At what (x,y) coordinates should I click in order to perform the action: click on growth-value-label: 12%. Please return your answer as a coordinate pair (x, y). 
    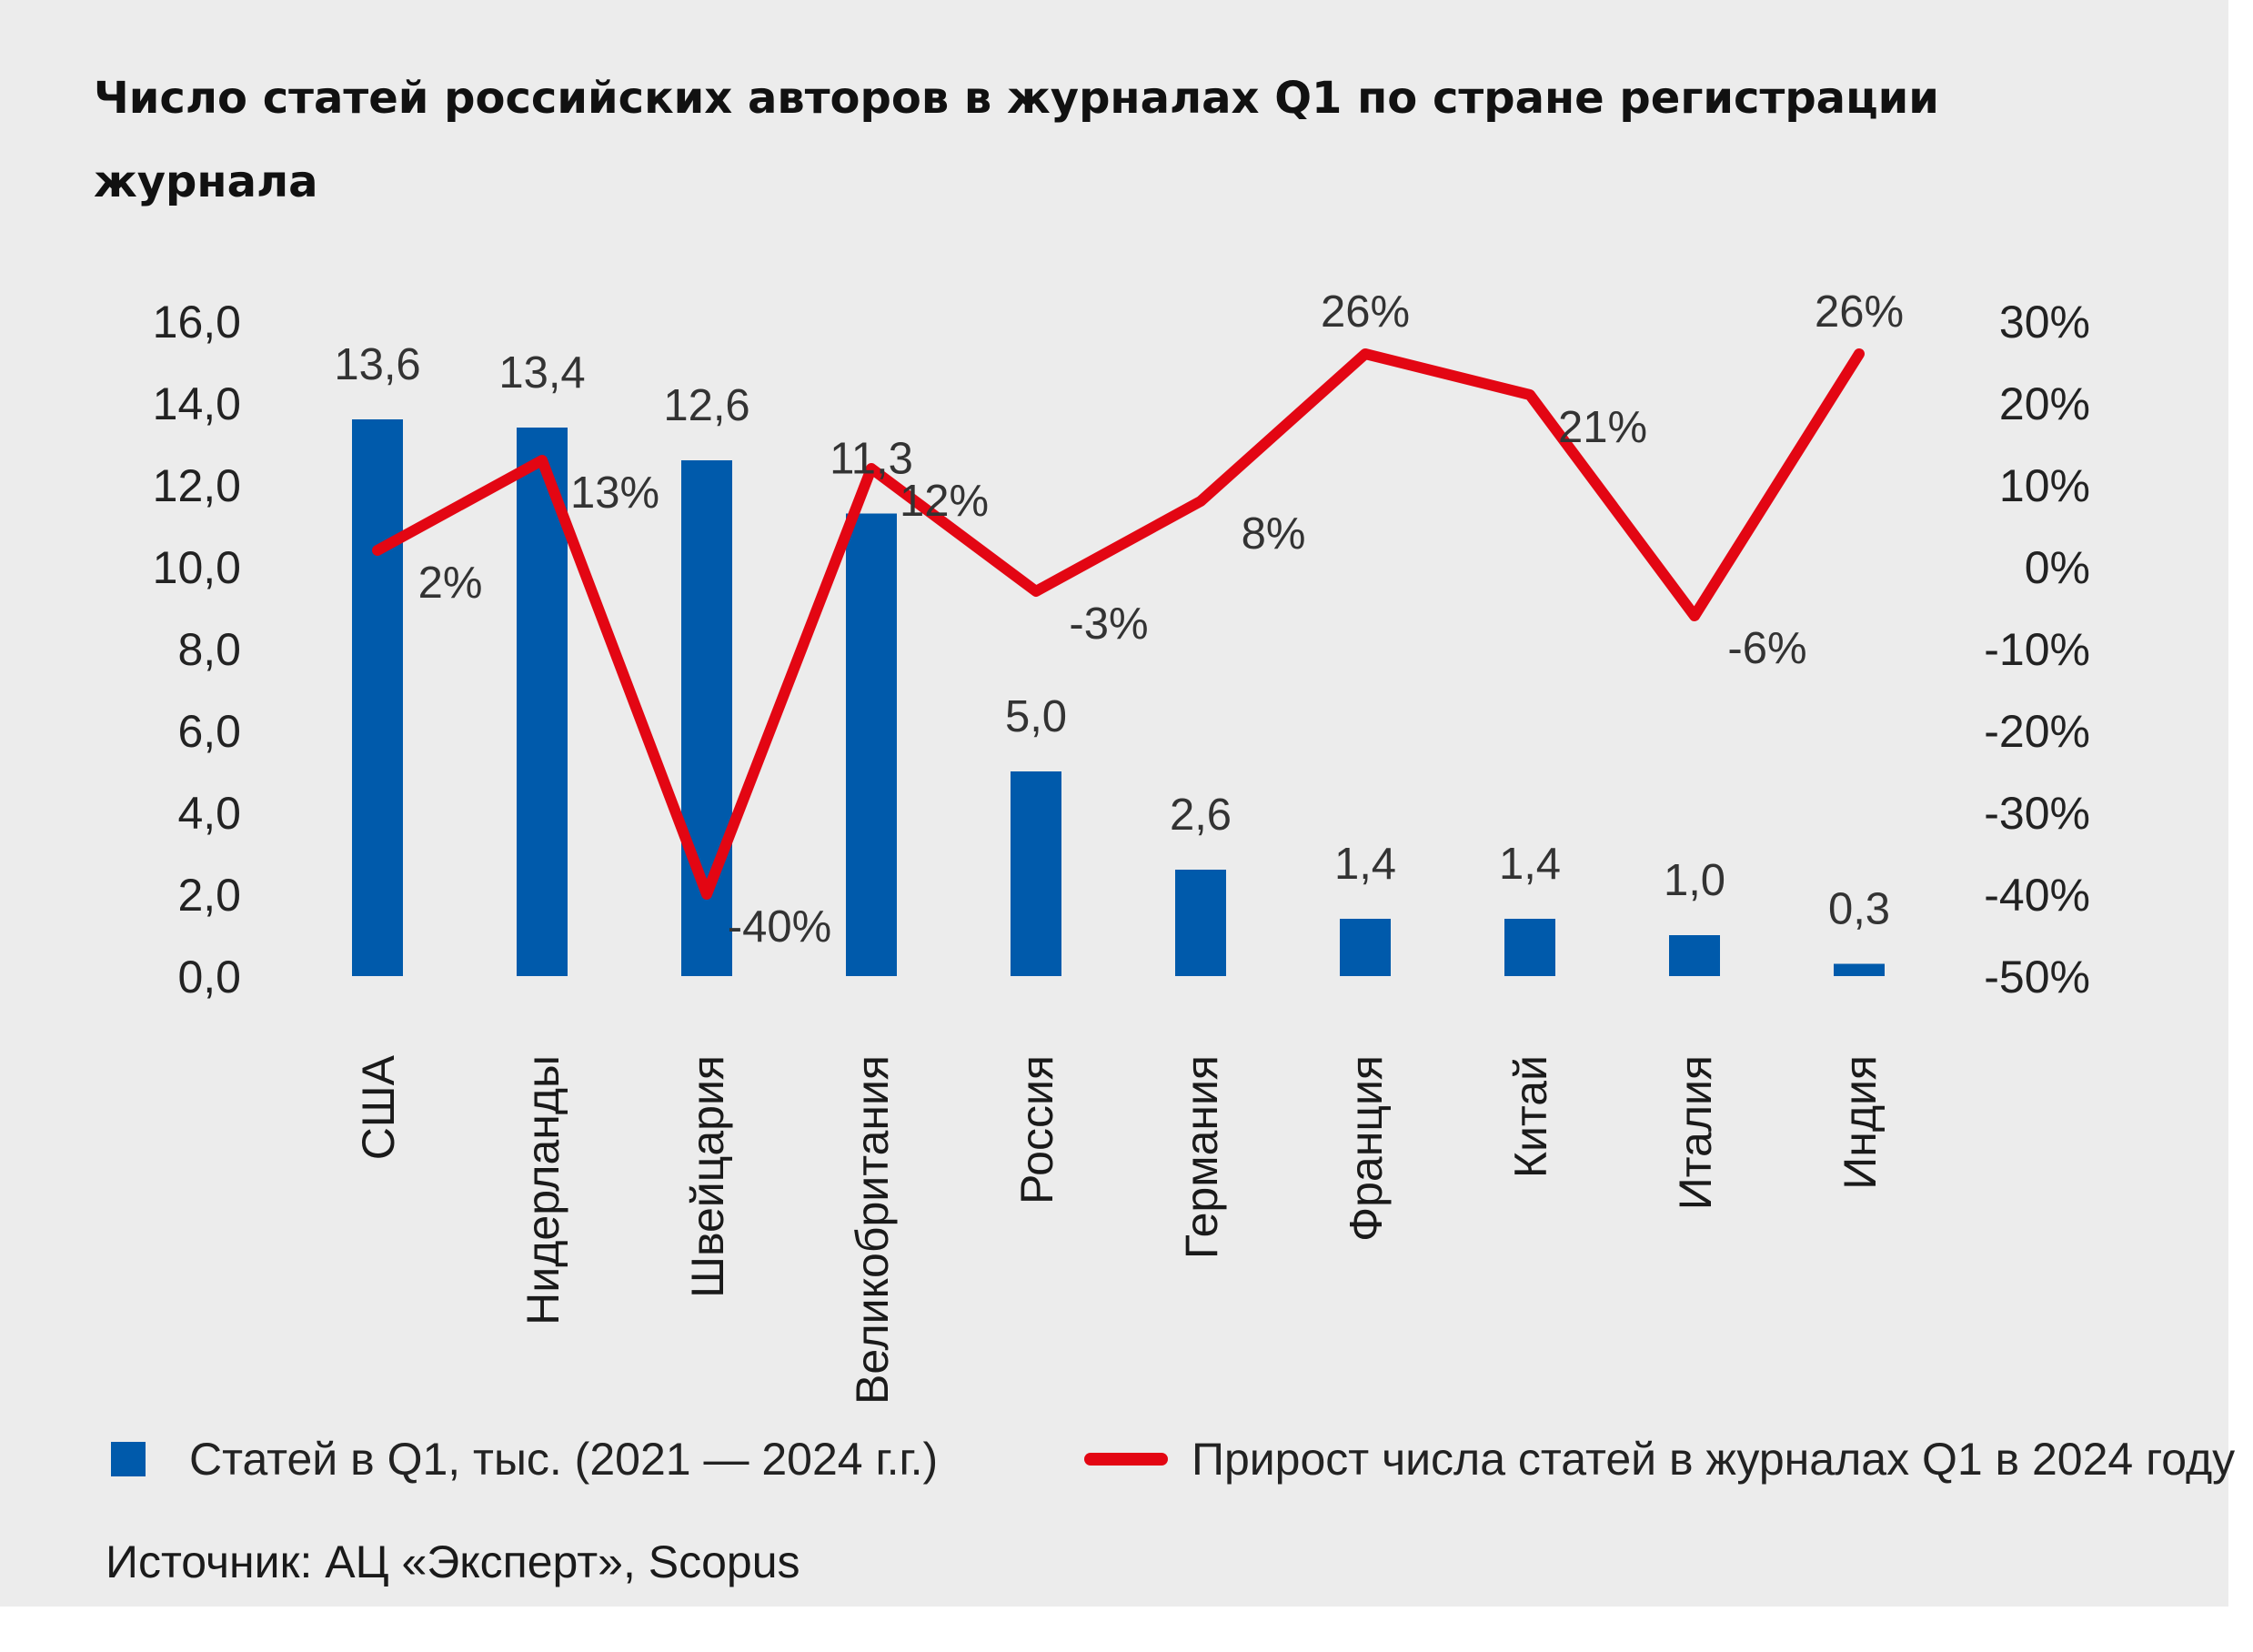
    Looking at the image, I should click on (945, 501).